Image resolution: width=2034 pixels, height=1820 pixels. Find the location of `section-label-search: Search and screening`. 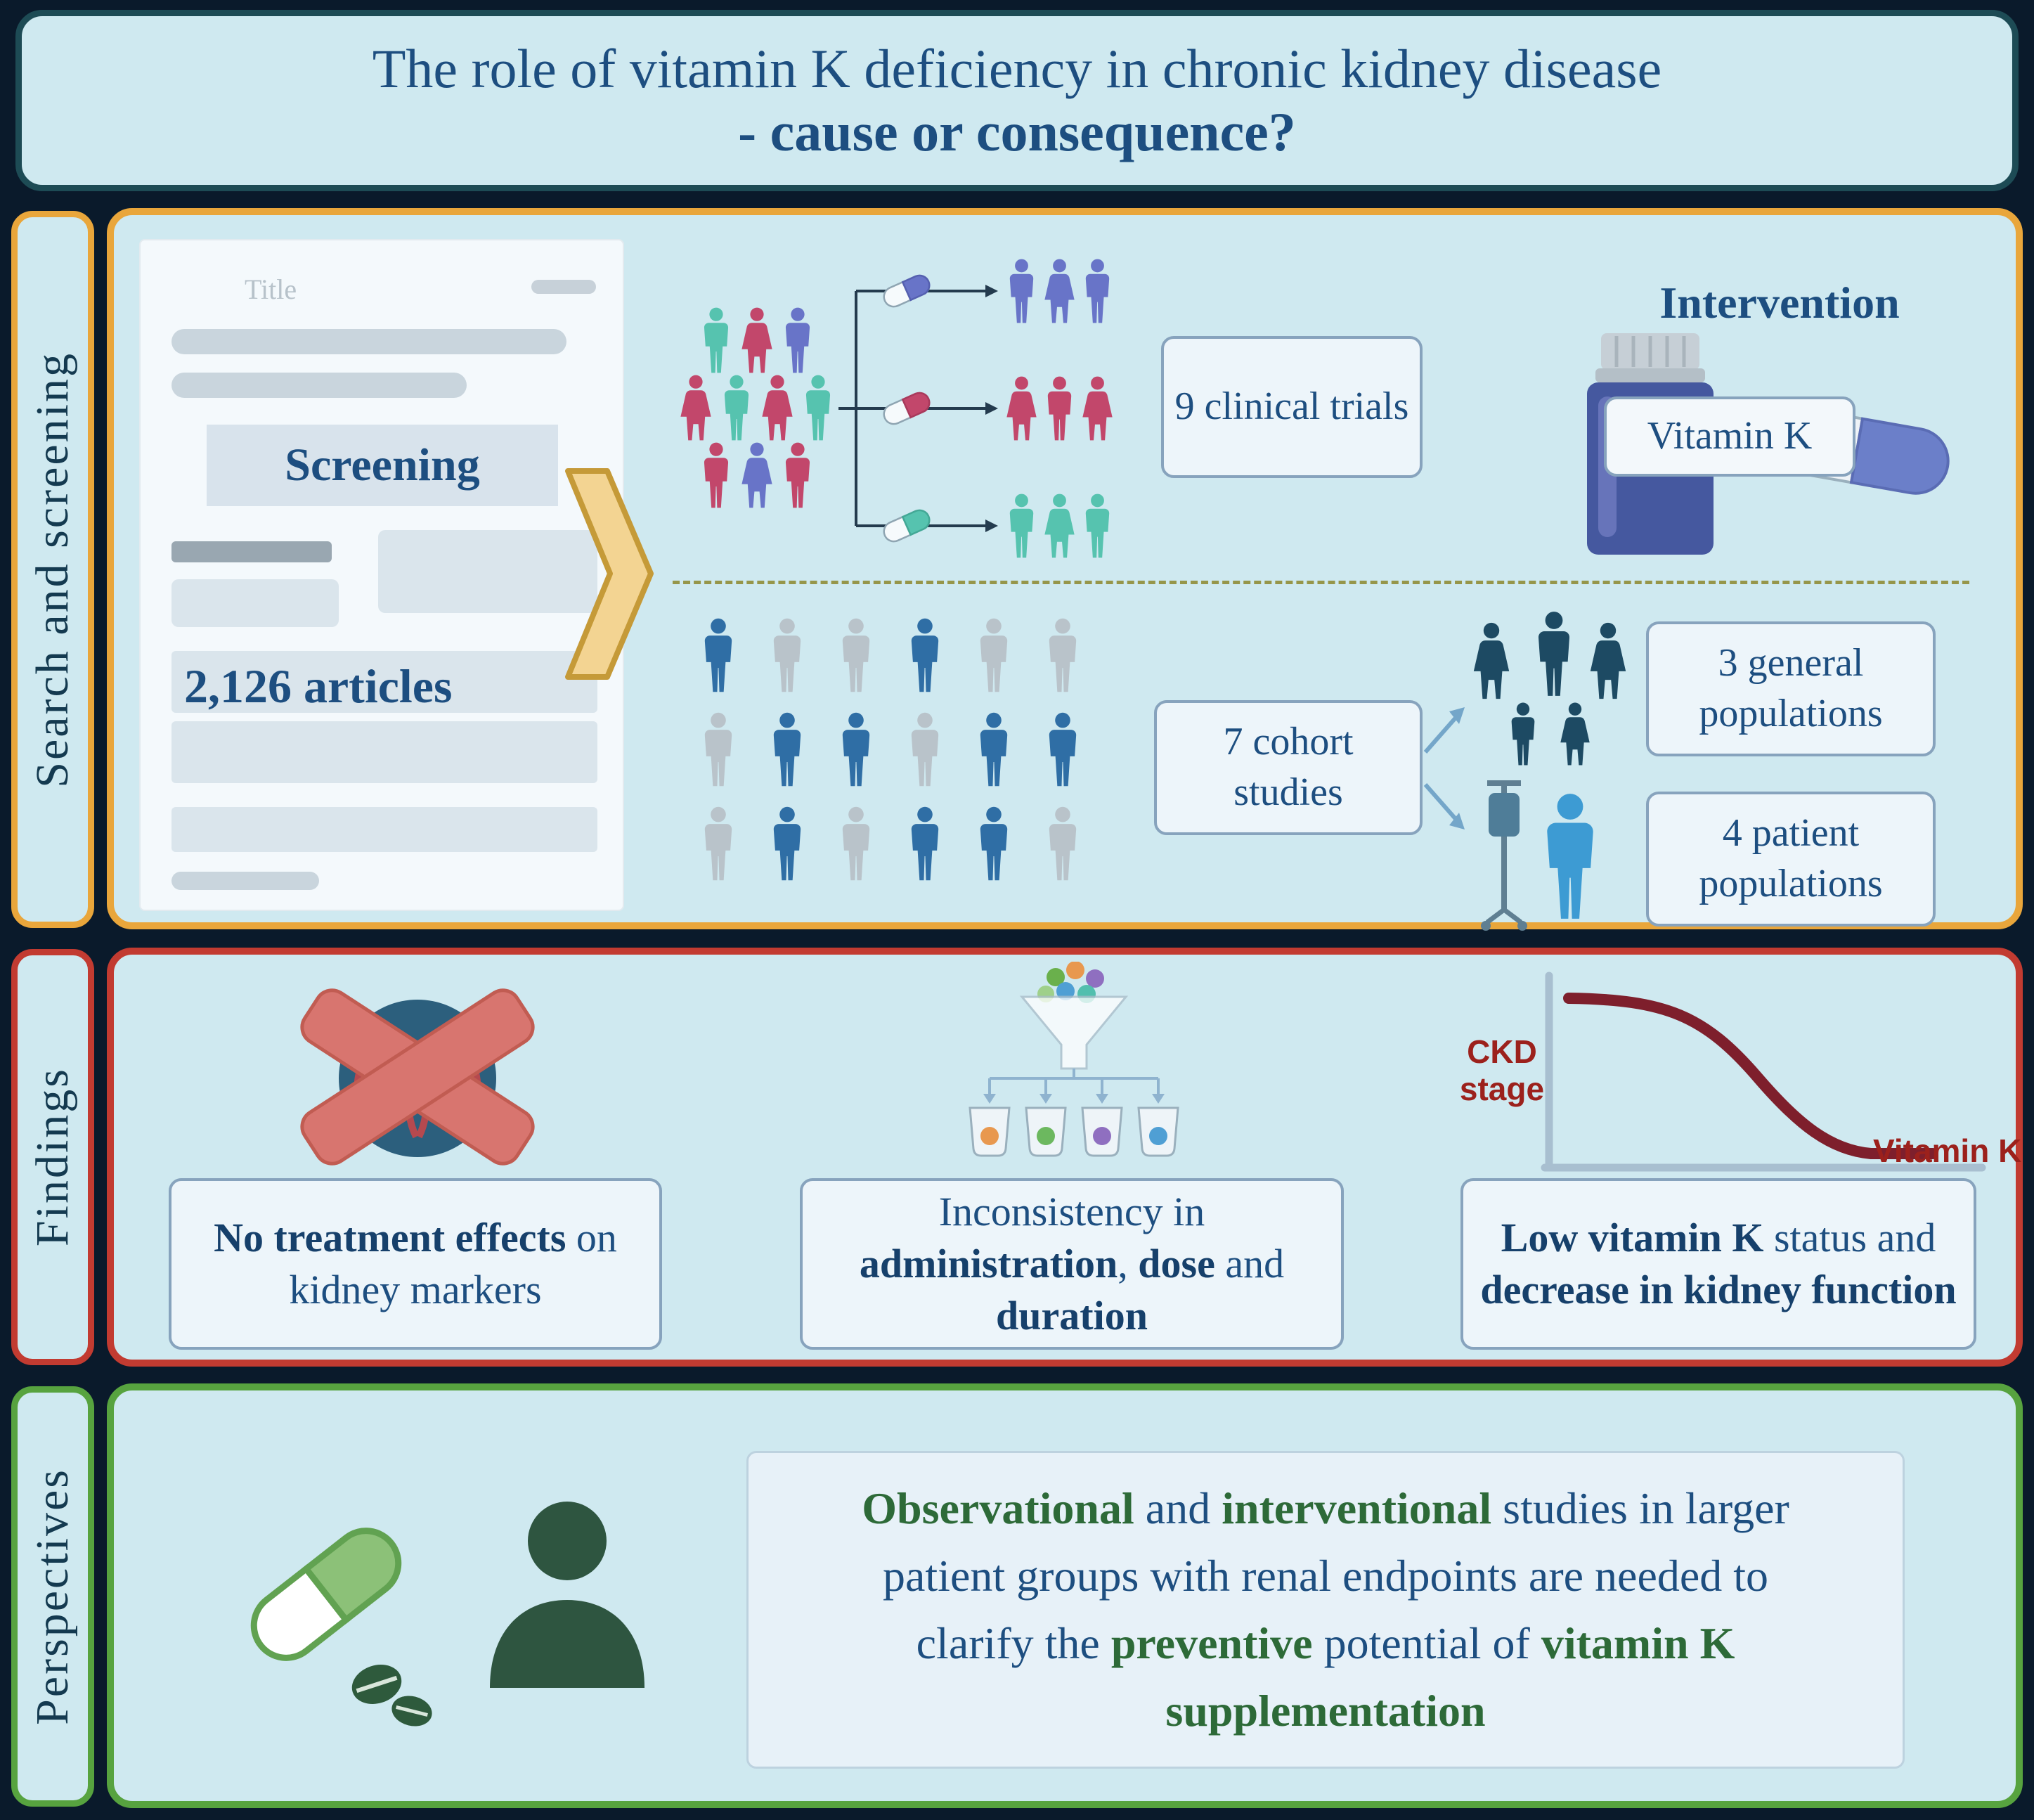

section-label-search: Search and screening is located at coordinates (52, 569).